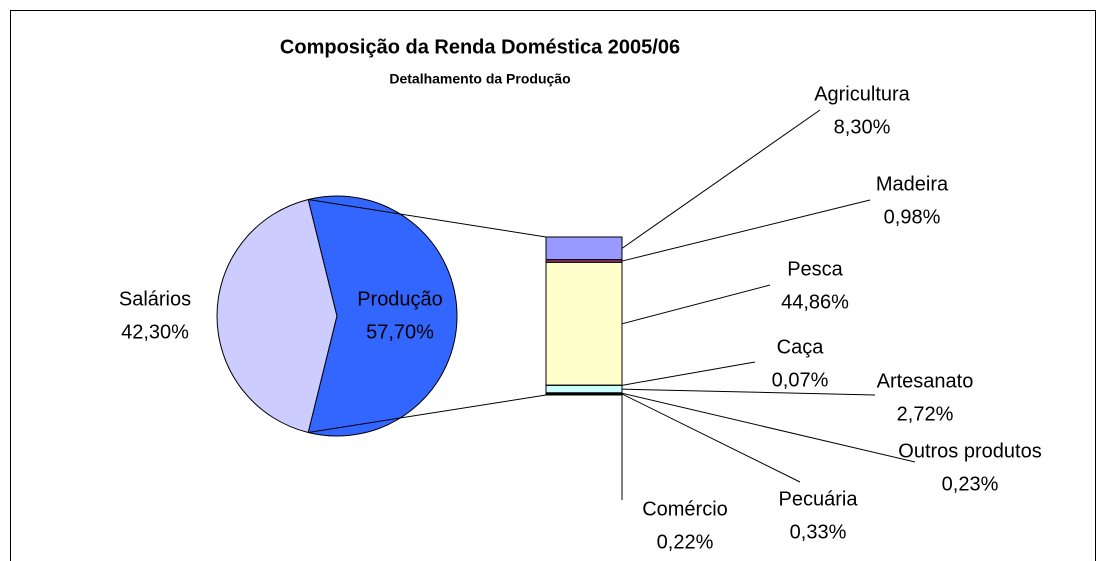 This screenshot has width=1107, height=561. Describe the element at coordinates (970, 484) in the screenshot. I see `bar-value-label: 0,23%` at that location.